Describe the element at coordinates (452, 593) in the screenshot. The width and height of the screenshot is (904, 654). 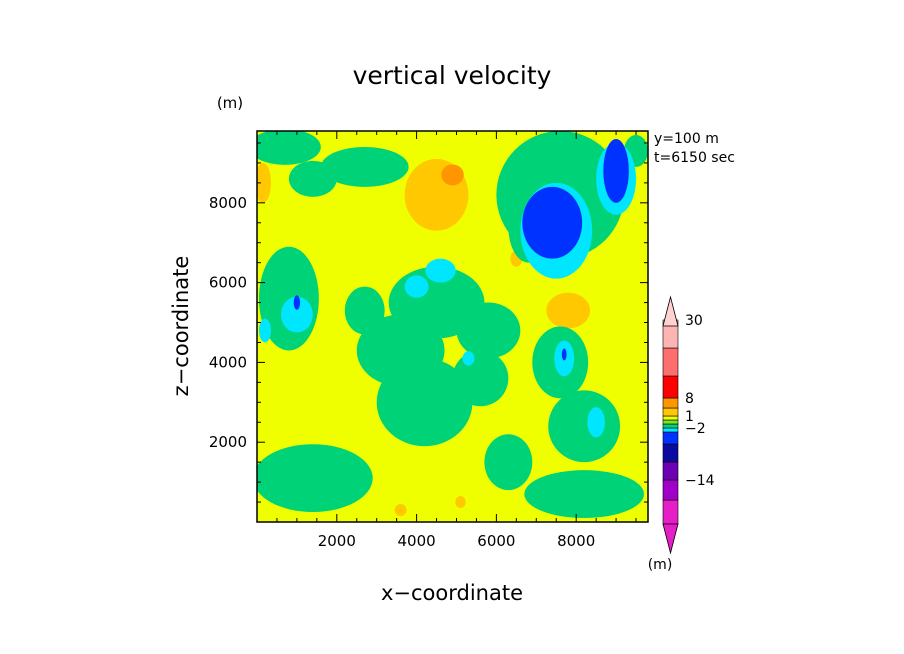
I see `x-axis-label: x−coordinate` at that location.